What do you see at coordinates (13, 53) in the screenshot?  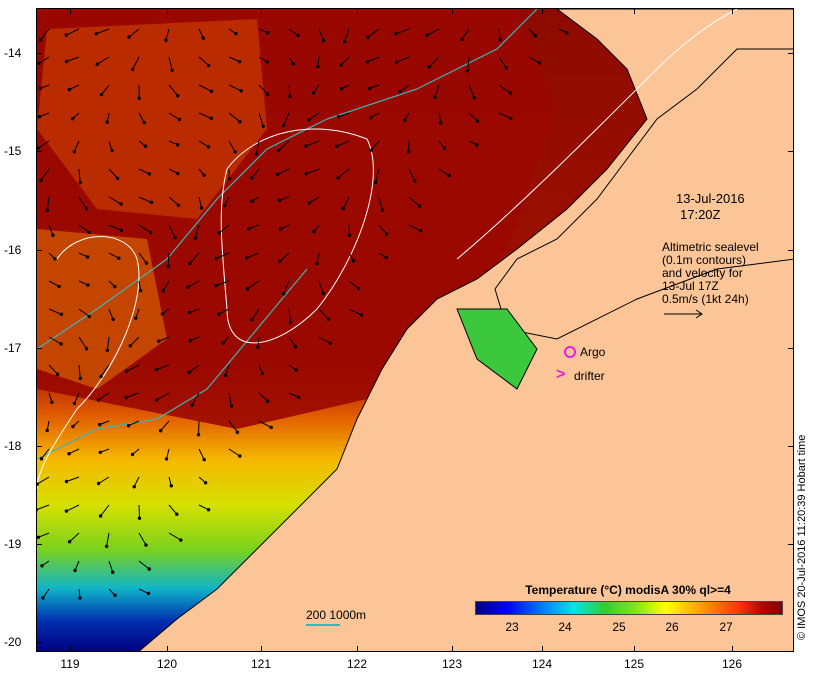 I see `lat-label: -14` at bounding box center [13, 53].